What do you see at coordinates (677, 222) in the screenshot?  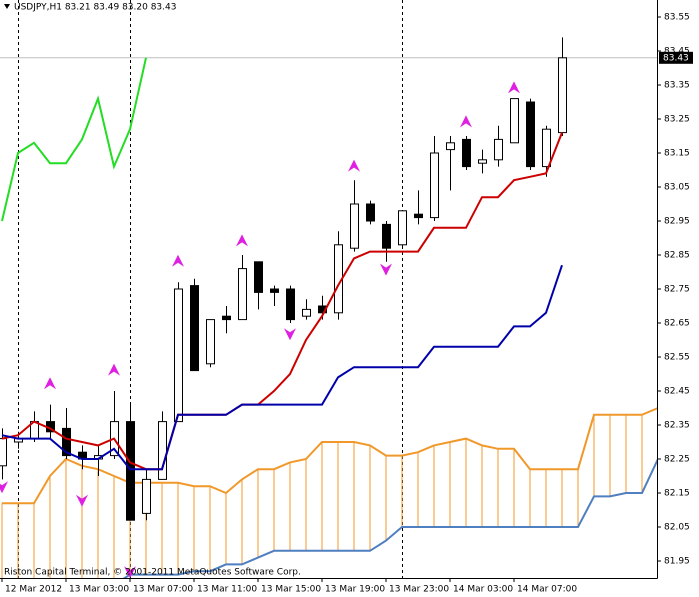 I see `y-tick-label: 82.95` at bounding box center [677, 222].